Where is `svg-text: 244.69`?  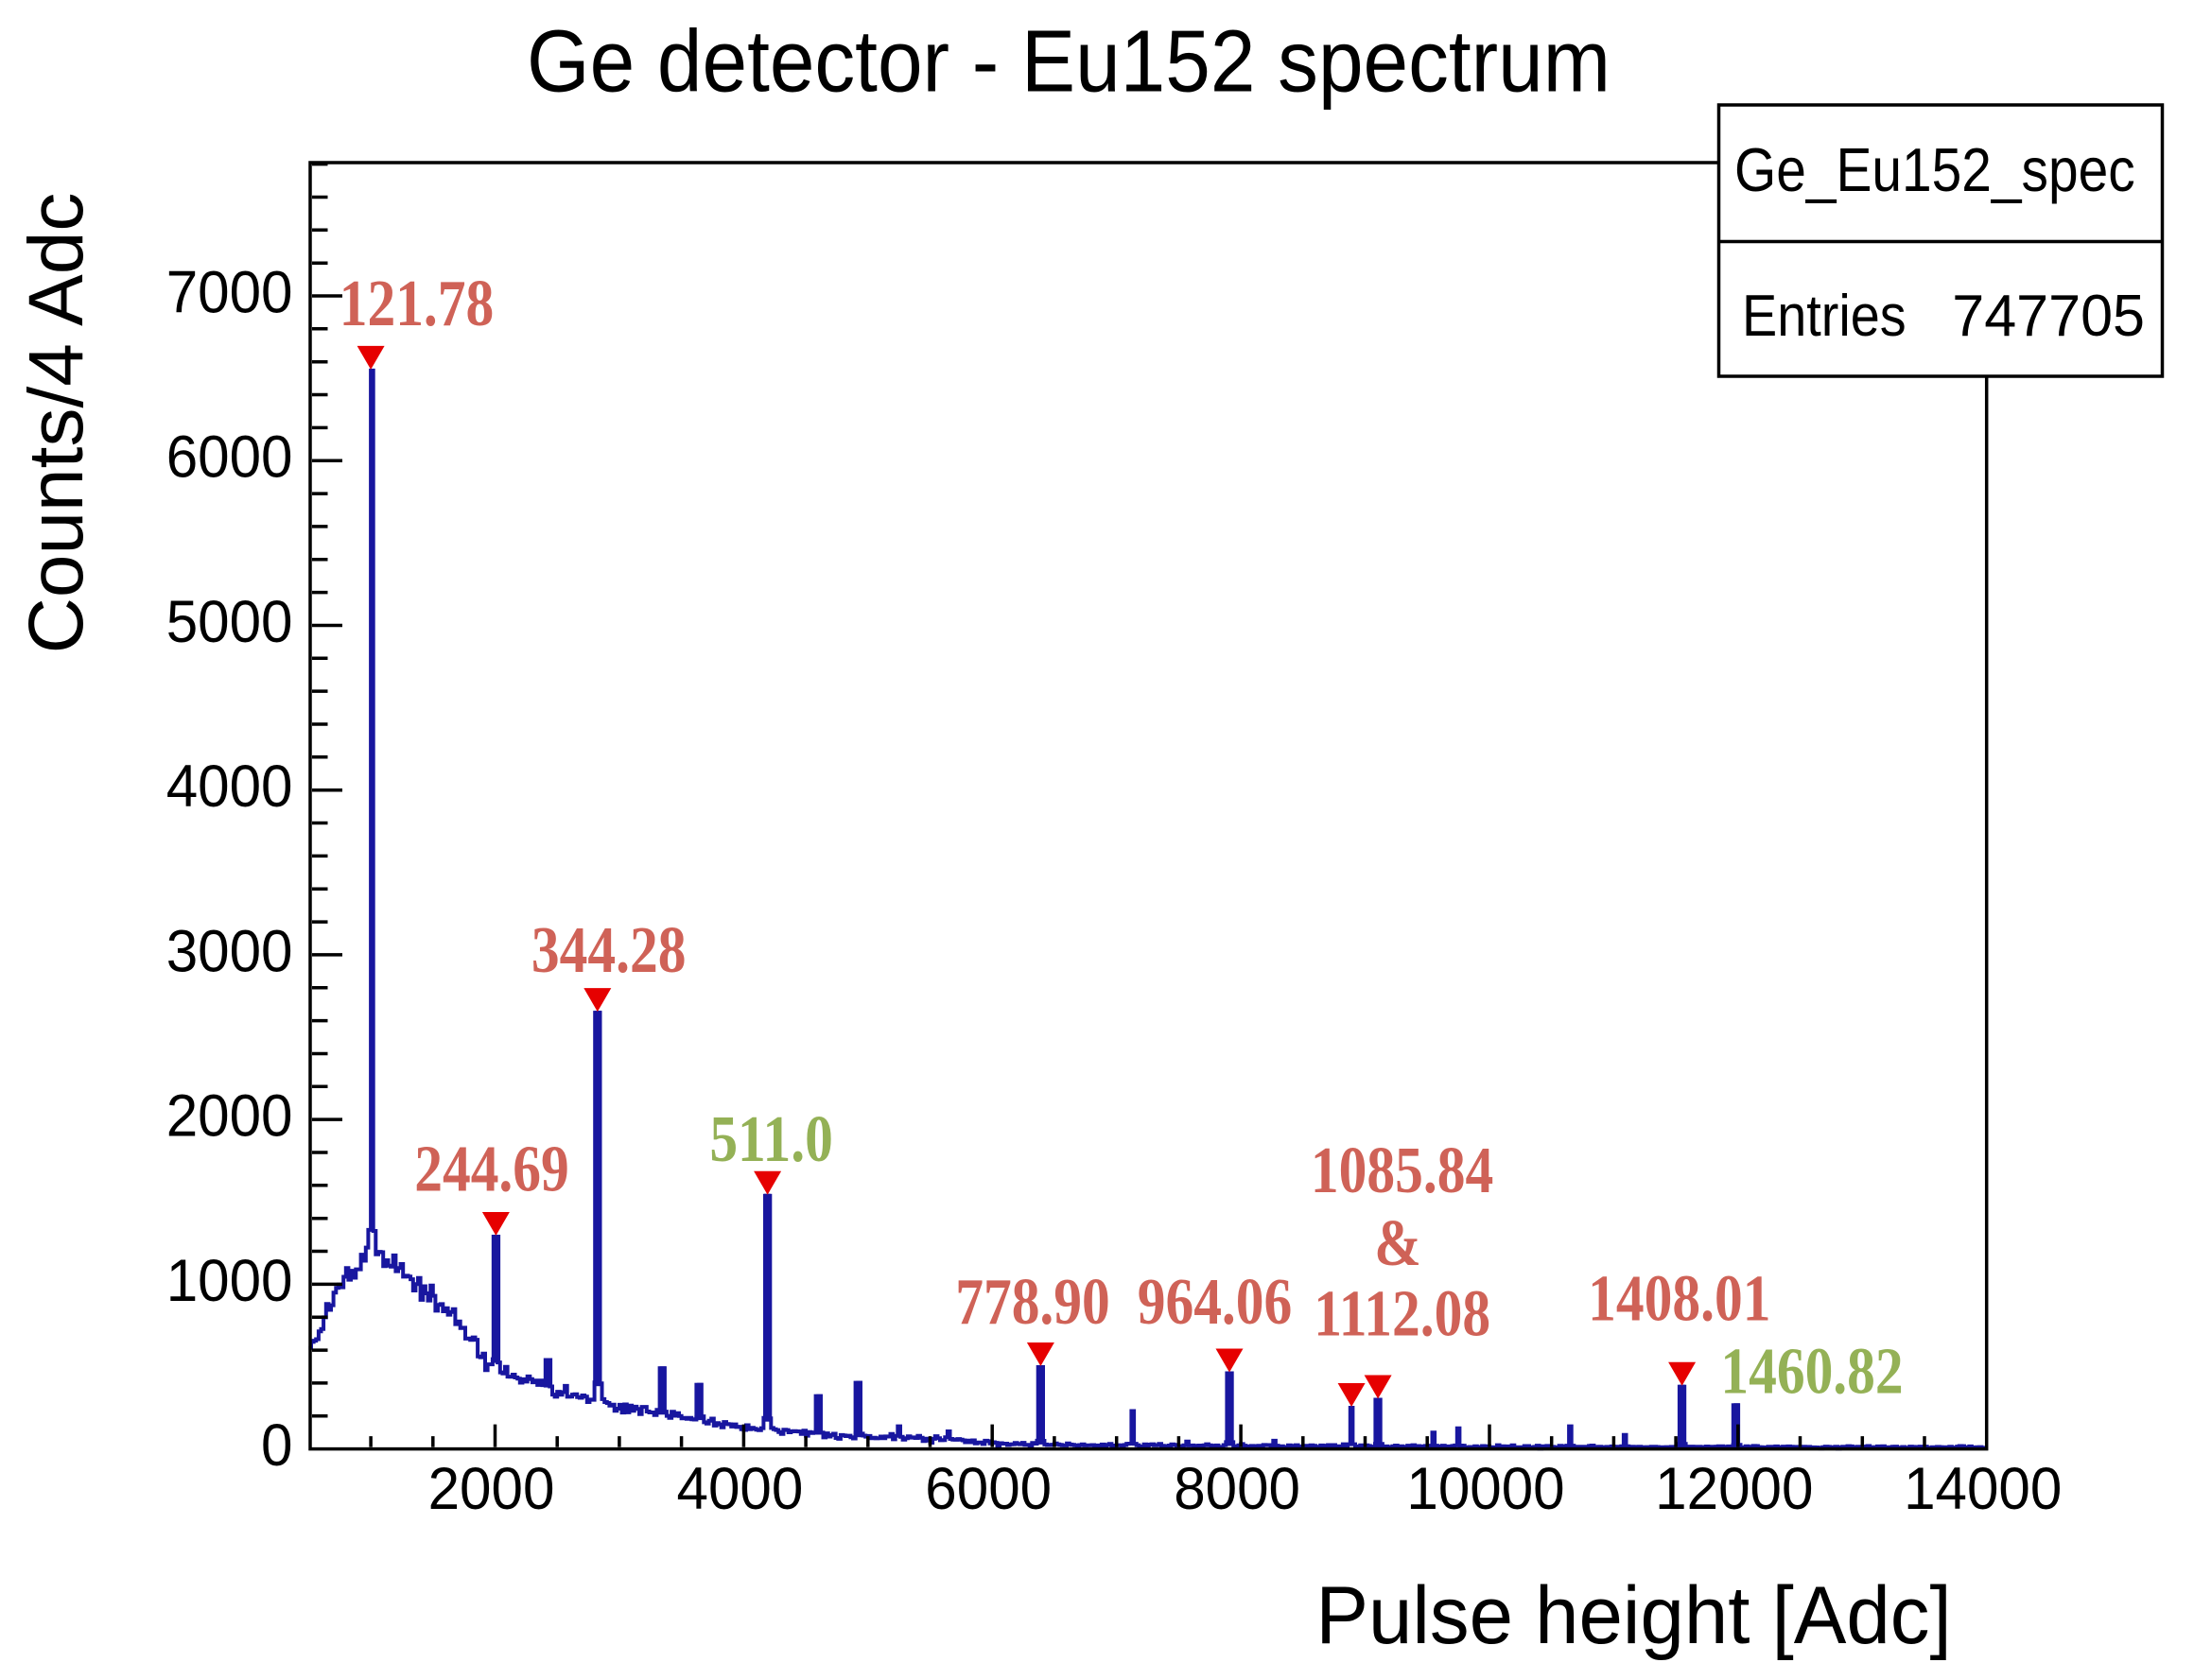 svg-text: 244.69 is located at coordinates (491, 1169).